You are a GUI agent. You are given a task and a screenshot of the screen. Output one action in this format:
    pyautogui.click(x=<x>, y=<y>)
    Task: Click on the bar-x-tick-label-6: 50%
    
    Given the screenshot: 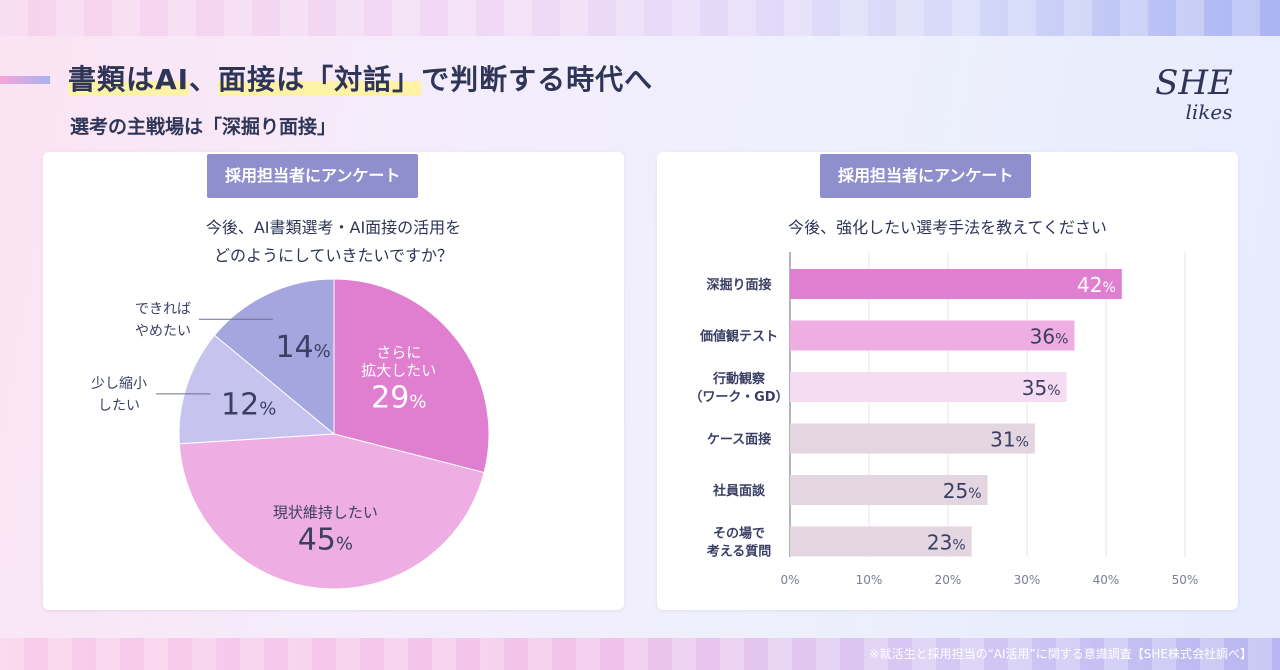 What is the action you would take?
    pyautogui.click(x=1185, y=580)
    